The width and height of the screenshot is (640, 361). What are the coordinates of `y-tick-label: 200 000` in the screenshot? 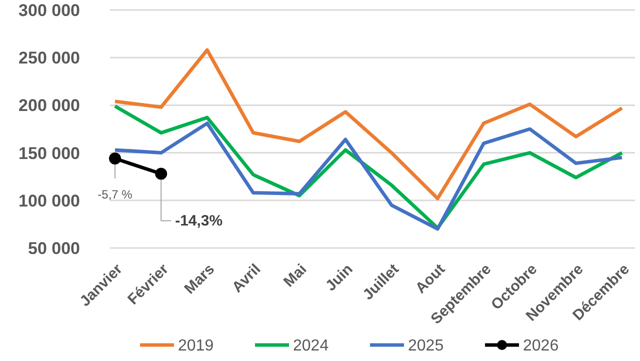 It's located at (49, 106).